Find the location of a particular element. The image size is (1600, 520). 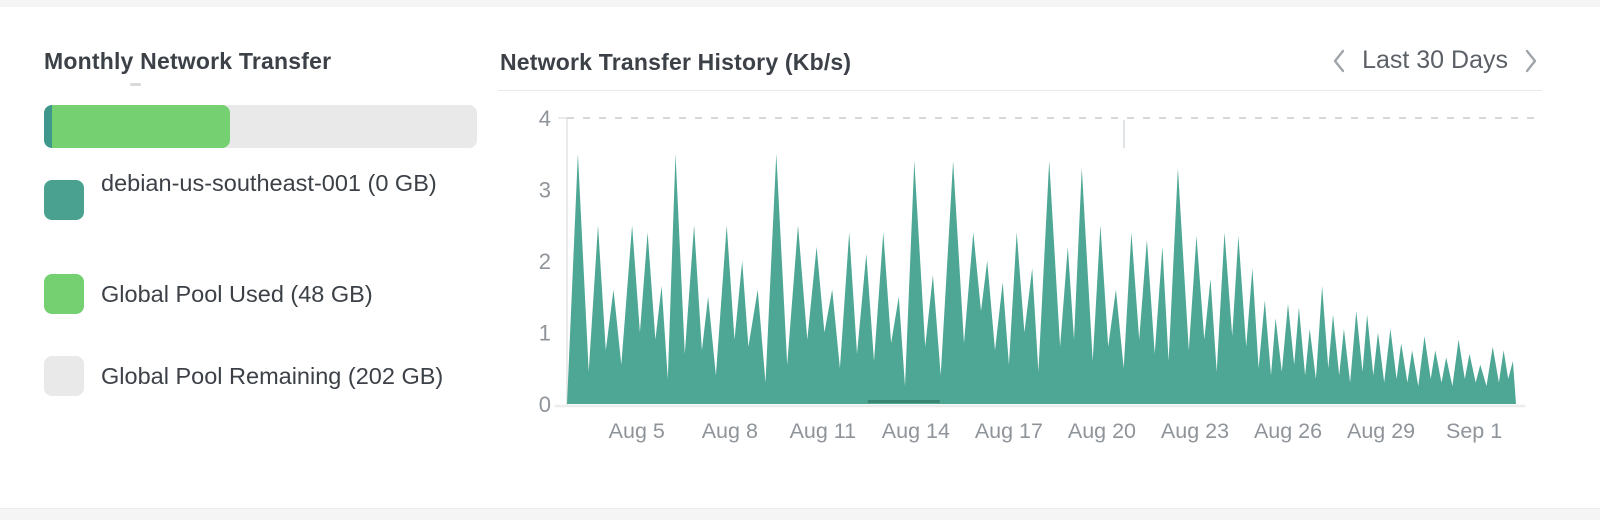

chevron-right-icon is located at coordinates (1531, 60).